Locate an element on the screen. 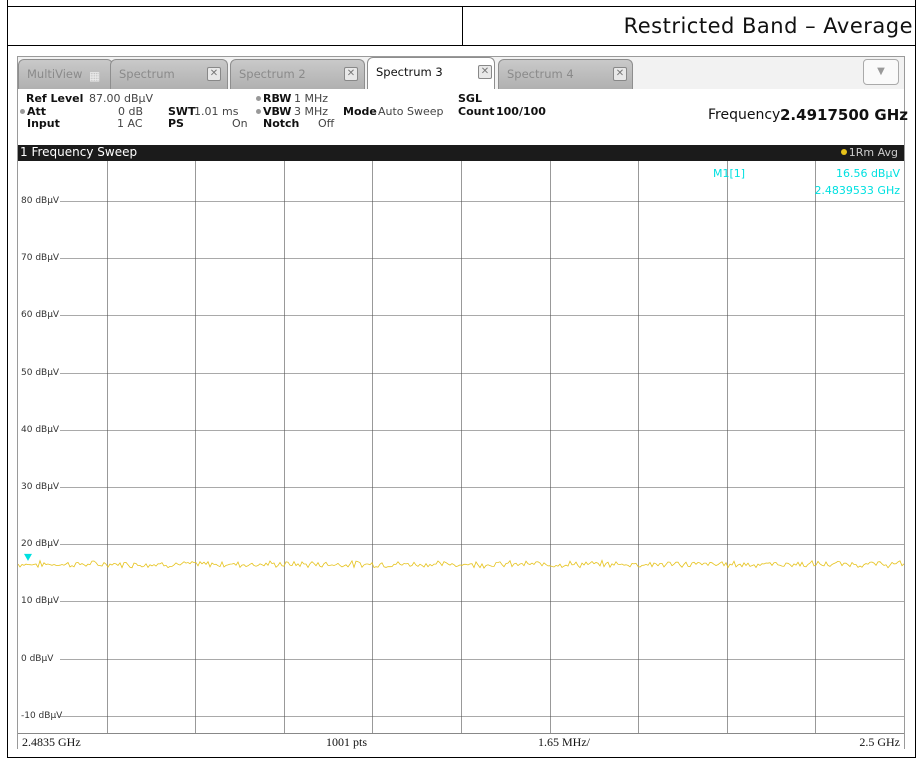  count-label: Count is located at coordinates (476, 111).